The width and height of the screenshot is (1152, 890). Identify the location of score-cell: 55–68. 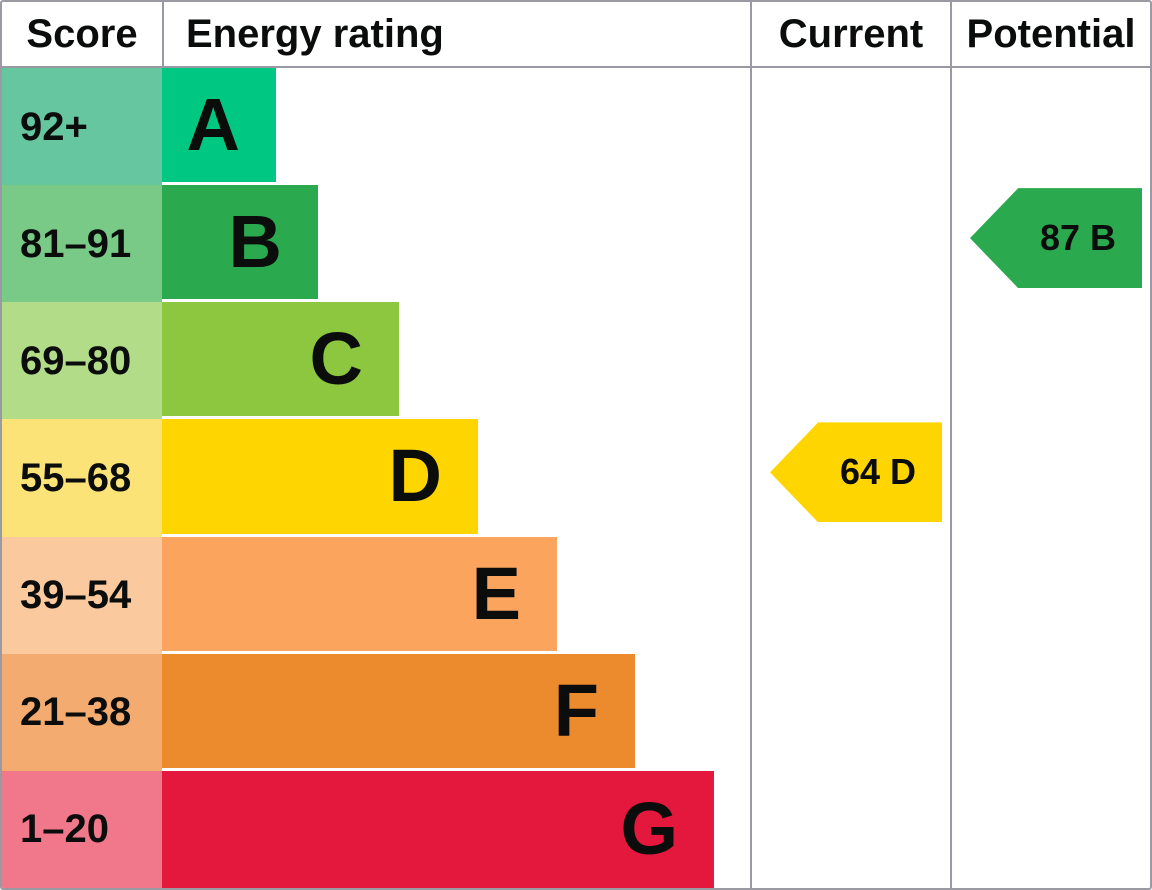
(82, 478).